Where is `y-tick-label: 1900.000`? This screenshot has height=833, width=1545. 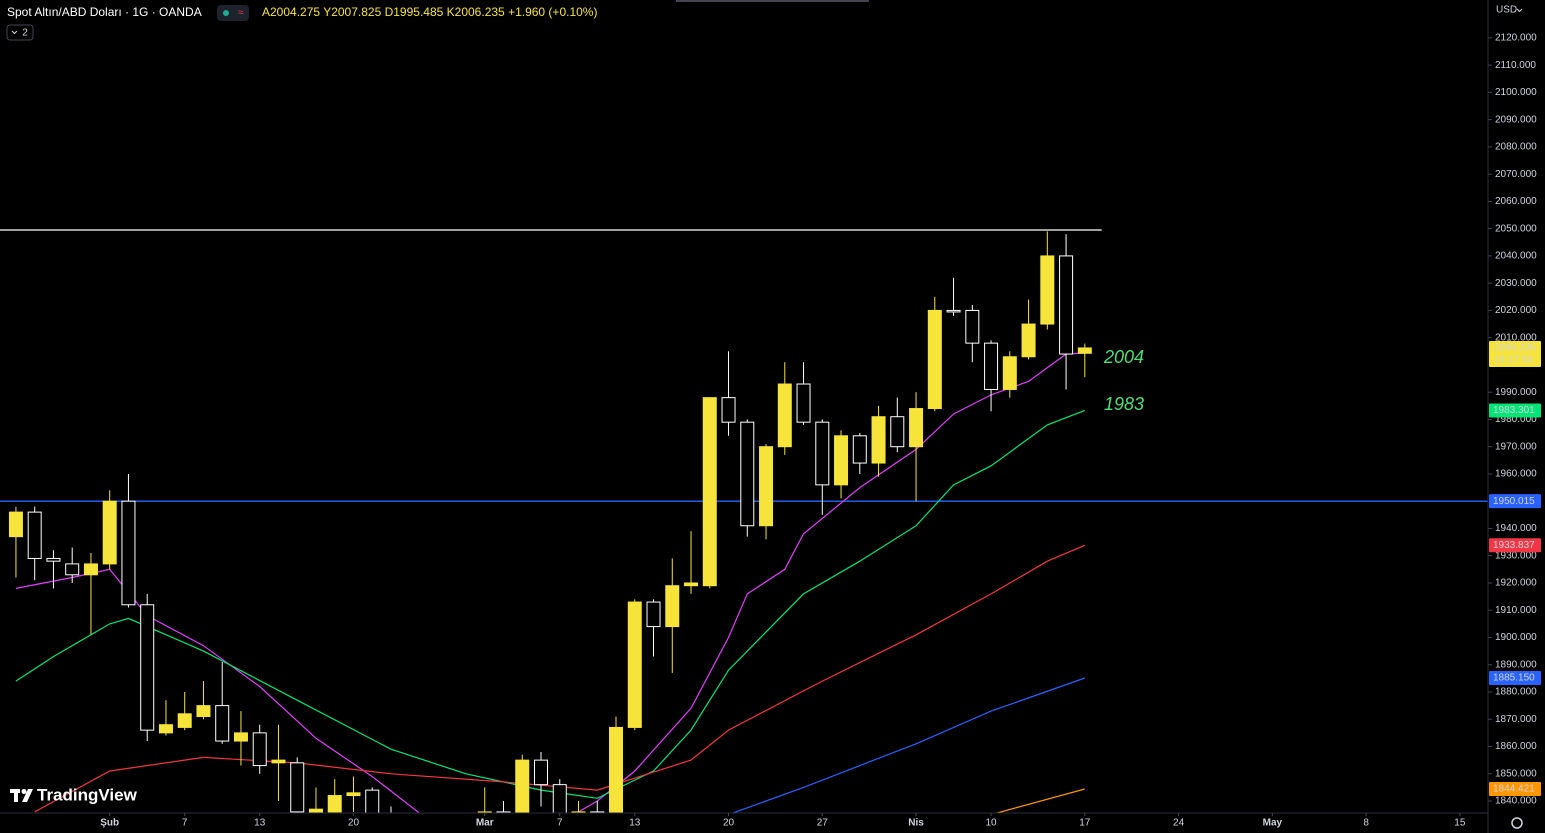
y-tick-label: 1900.000 is located at coordinates (1516, 637).